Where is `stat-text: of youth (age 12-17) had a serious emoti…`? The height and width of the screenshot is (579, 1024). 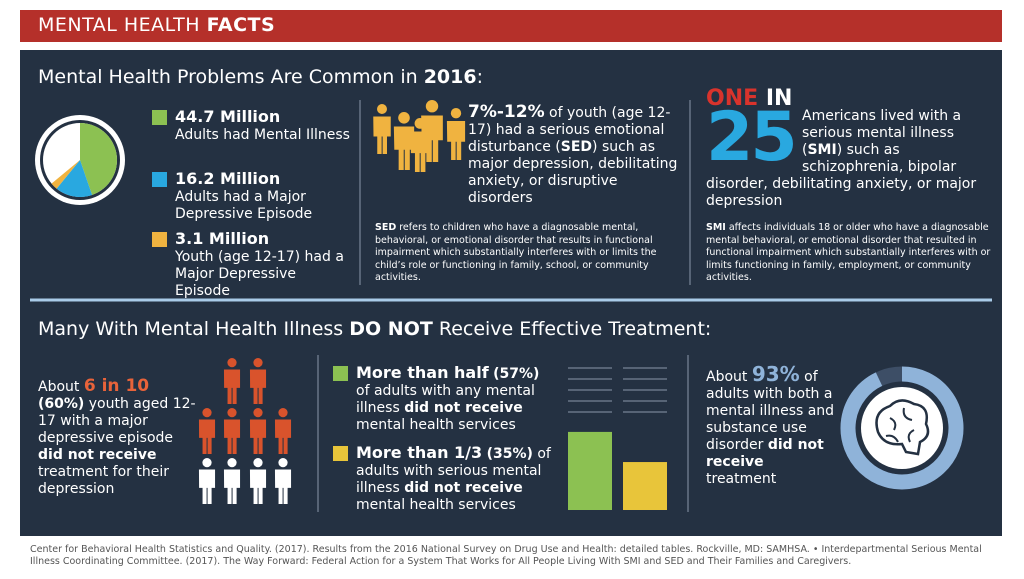 stat-text: of youth (age 12-17) had a serious emoti… is located at coordinates (569, 130).